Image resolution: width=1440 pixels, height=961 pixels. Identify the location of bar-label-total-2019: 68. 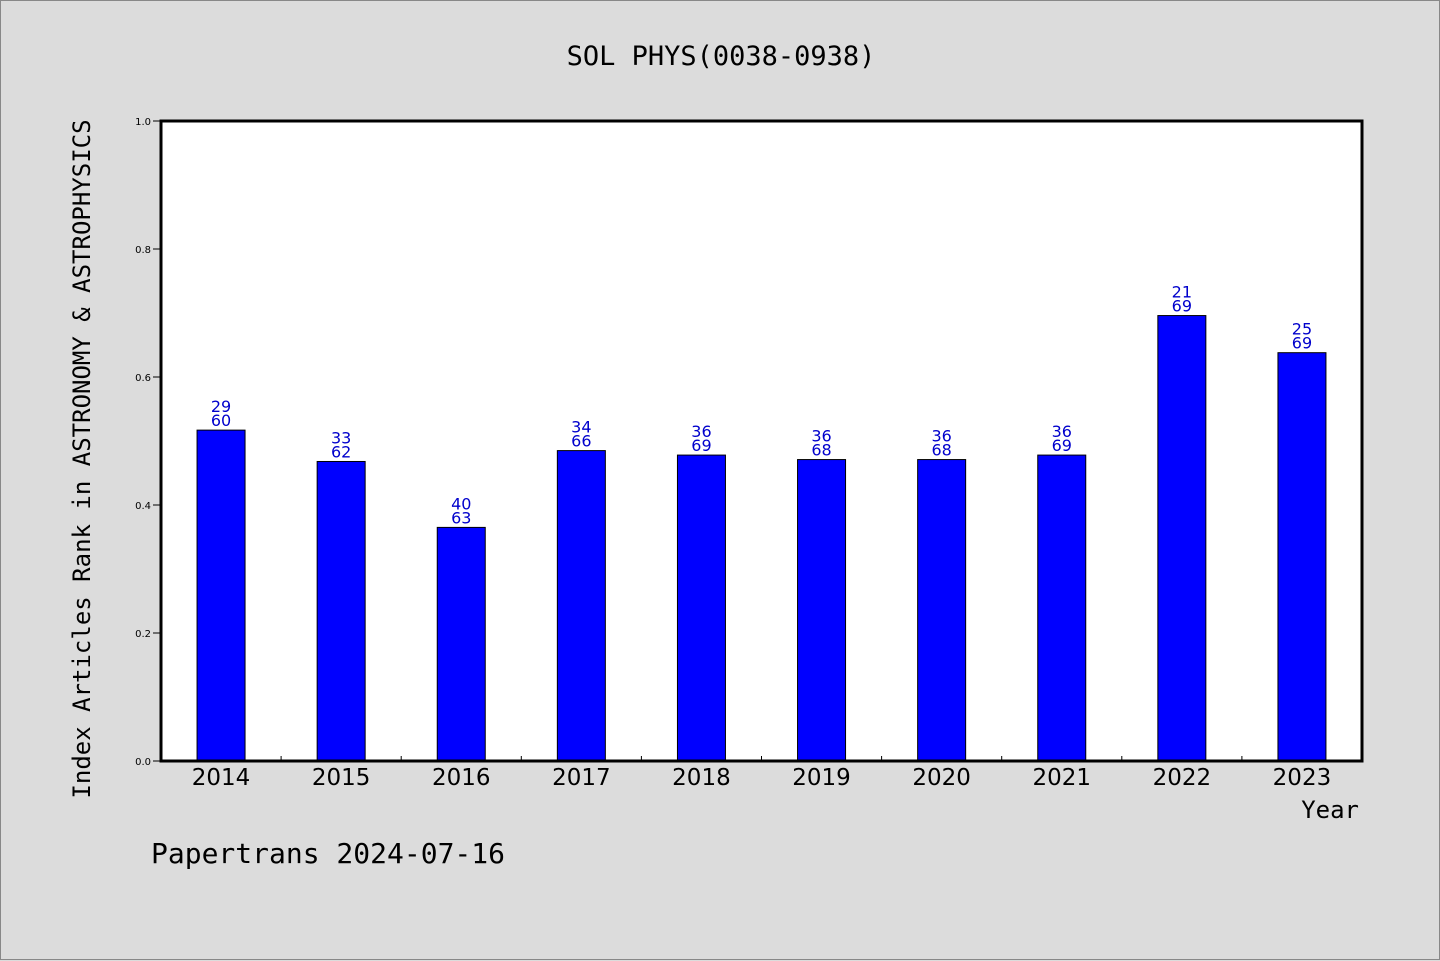
(821, 450).